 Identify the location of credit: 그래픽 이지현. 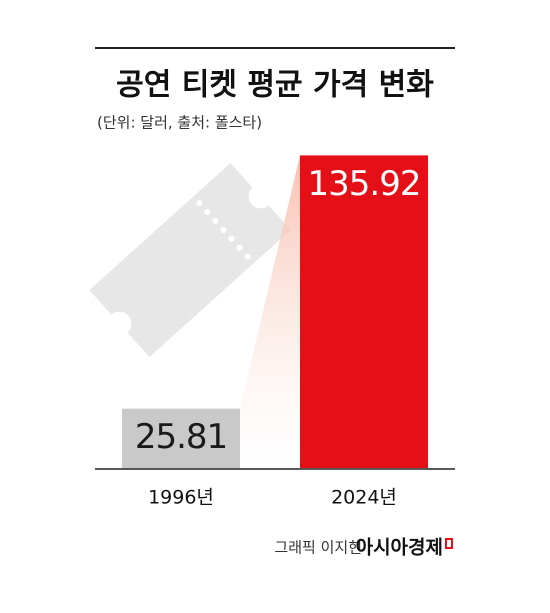
(318, 548).